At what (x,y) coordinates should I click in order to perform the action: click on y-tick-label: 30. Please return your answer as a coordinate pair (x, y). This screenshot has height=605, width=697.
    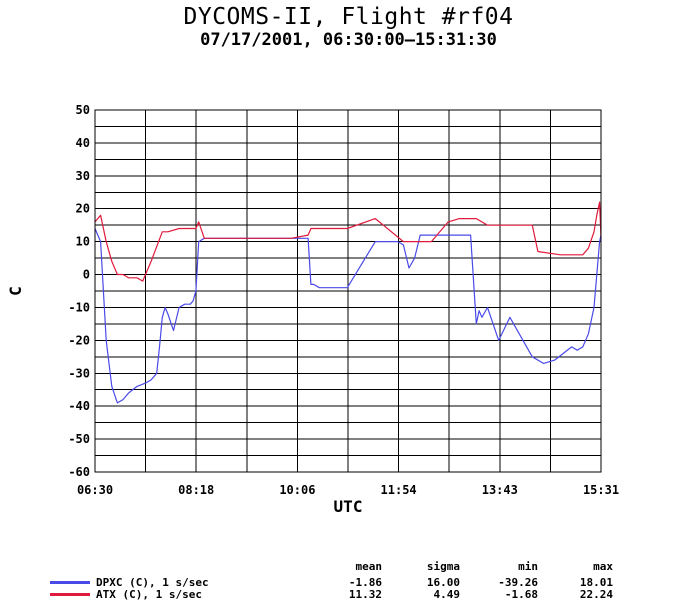
    Looking at the image, I should click on (83, 176).